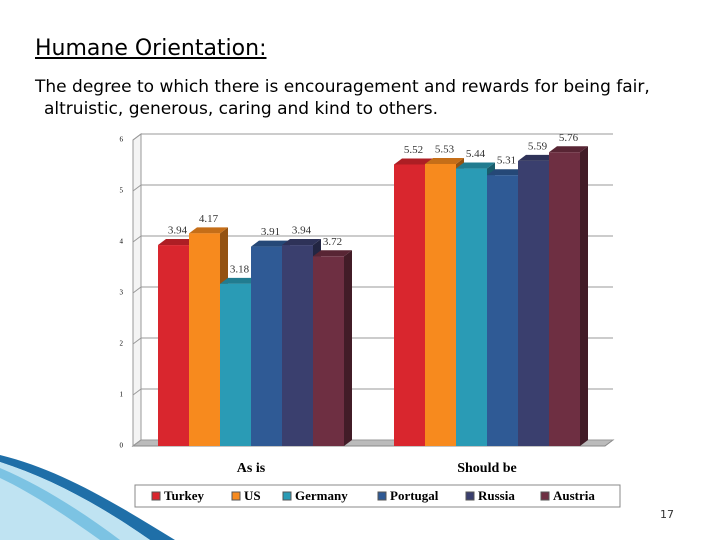  Describe the element at coordinates (496, 495) in the screenshot. I see `legend-label: Russia` at that location.